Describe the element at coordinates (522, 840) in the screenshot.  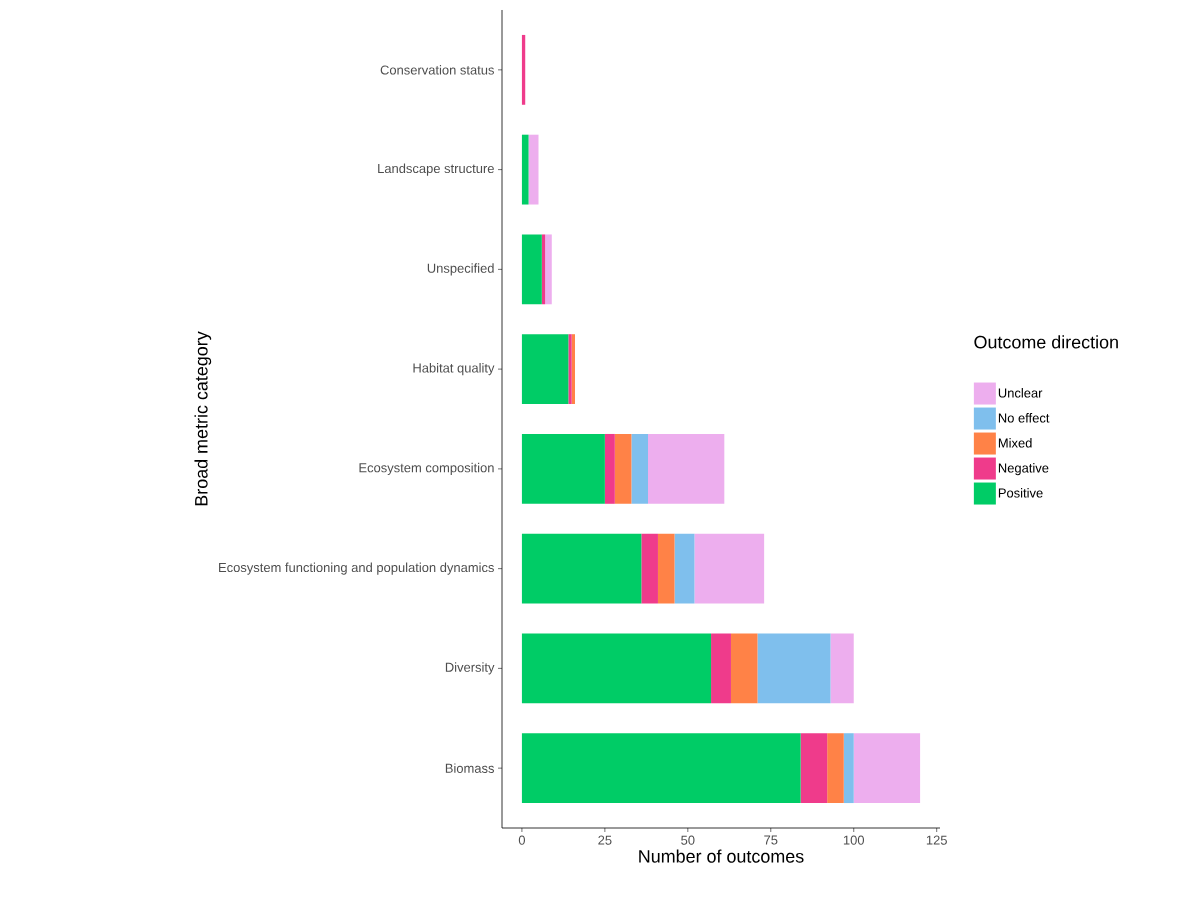
I see `x-tick-label: 0` at that location.